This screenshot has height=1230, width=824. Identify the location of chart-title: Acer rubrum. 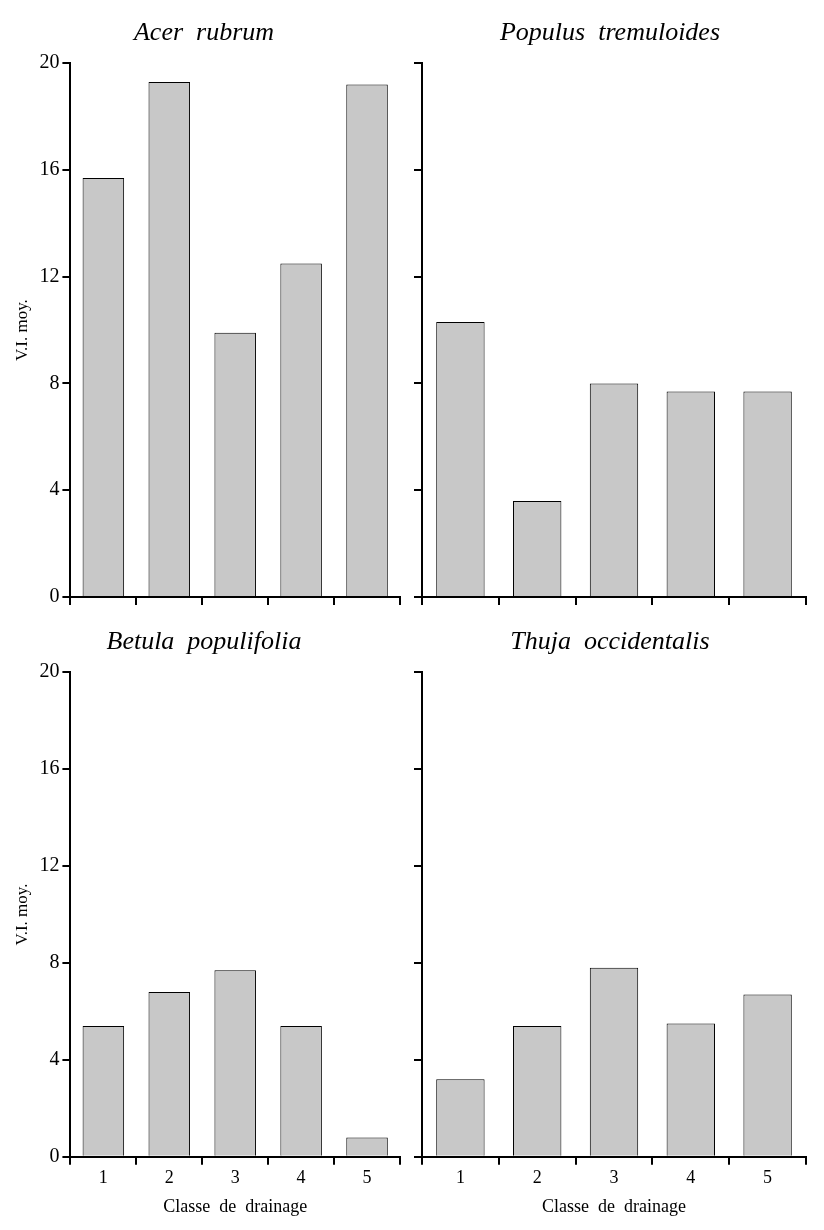
(203, 32).